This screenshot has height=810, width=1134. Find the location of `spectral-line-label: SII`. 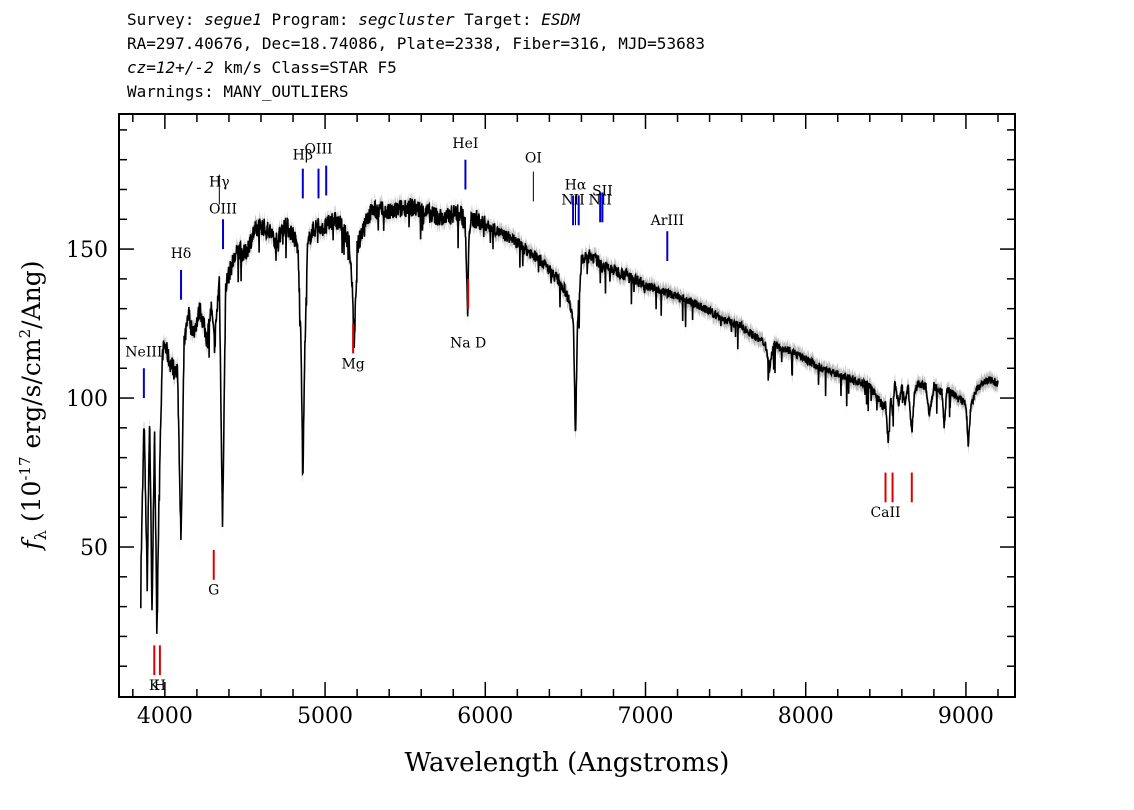

spectral-line-label: SII is located at coordinates (602, 191).